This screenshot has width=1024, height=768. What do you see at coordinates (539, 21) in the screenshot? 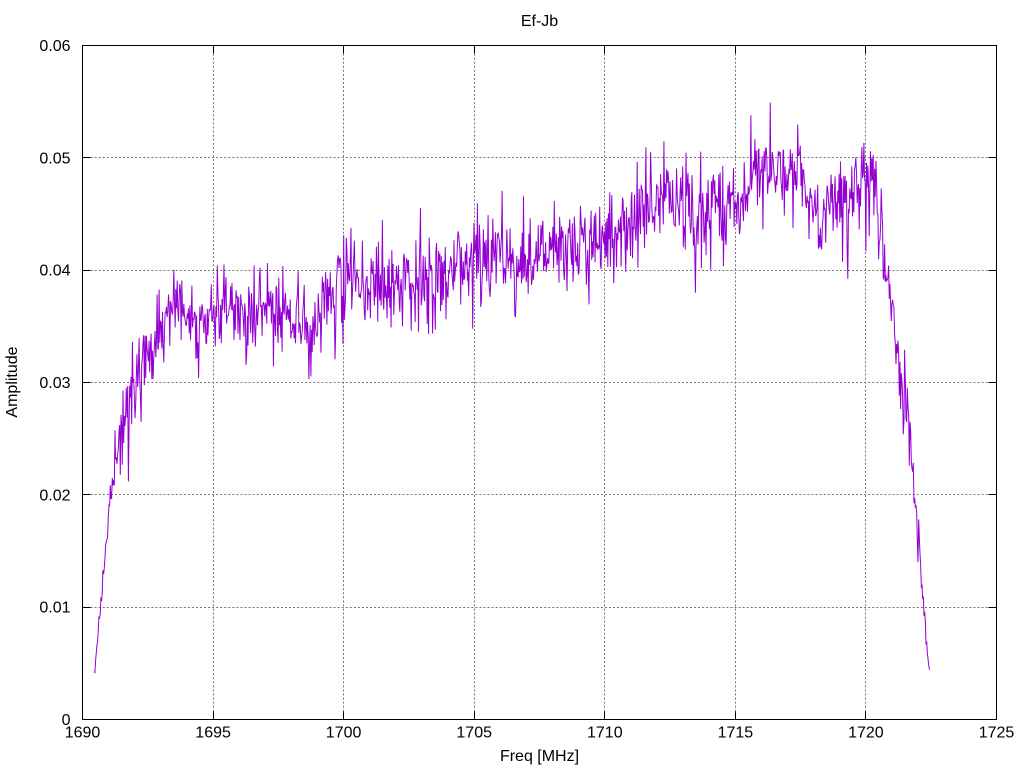
I see `svg-text: Ef-Jb` at bounding box center [539, 21].